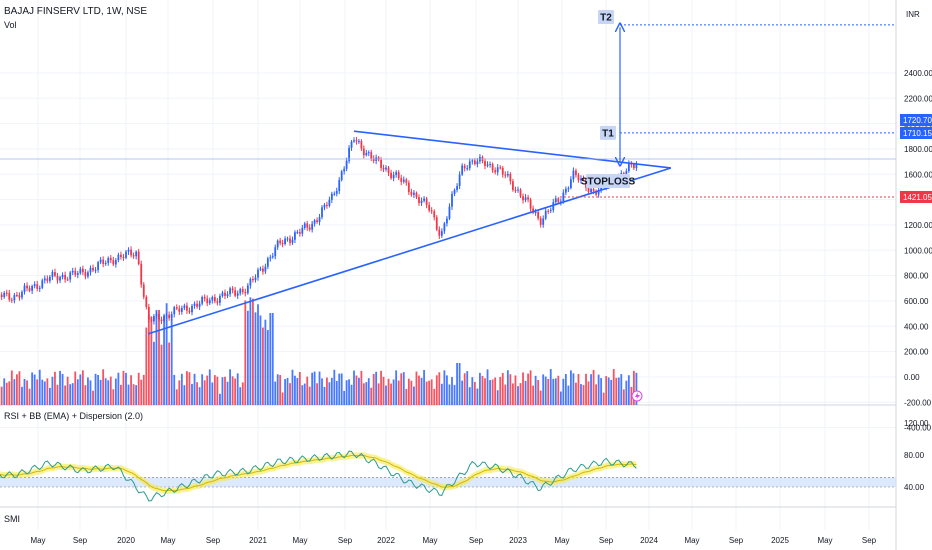 This screenshot has width=932, height=550. I want to click on stoploss-box, so click(608, 181).